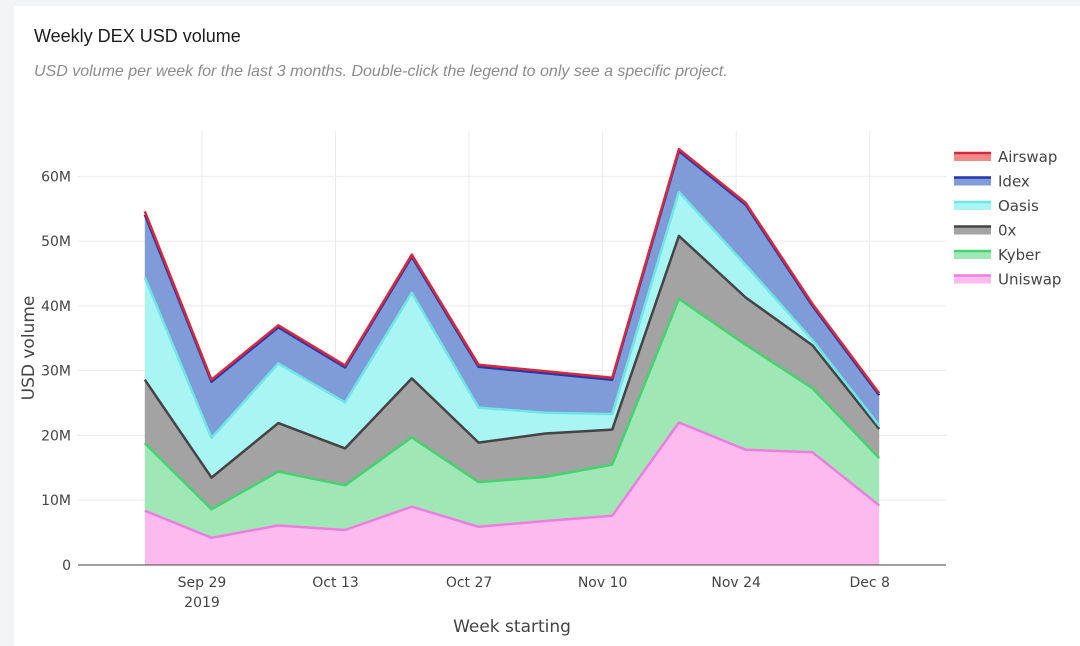  What do you see at coordinates (202, 603) in the screenshot?
I see `x-tick-sublabel: 2019` at bounding box center [202, 603].